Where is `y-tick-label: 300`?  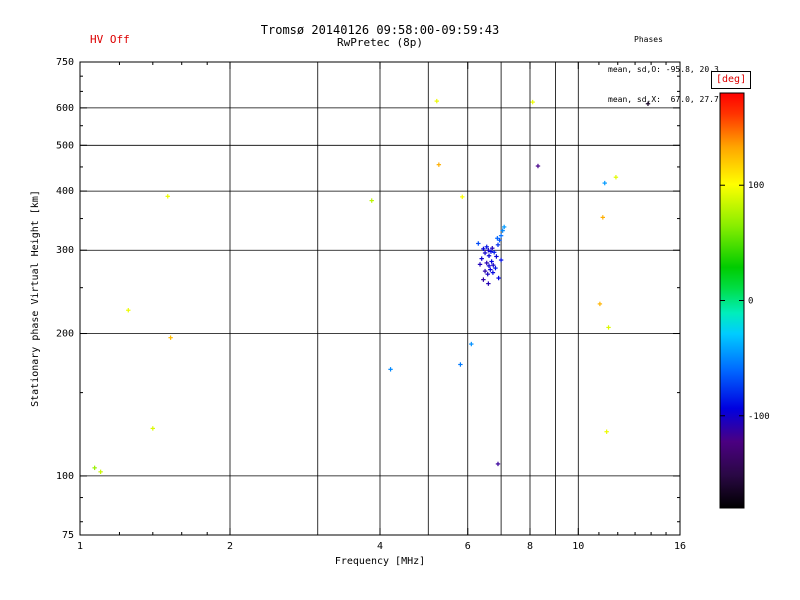 y-tick-label: 300 is located at coordinates (65, 250).